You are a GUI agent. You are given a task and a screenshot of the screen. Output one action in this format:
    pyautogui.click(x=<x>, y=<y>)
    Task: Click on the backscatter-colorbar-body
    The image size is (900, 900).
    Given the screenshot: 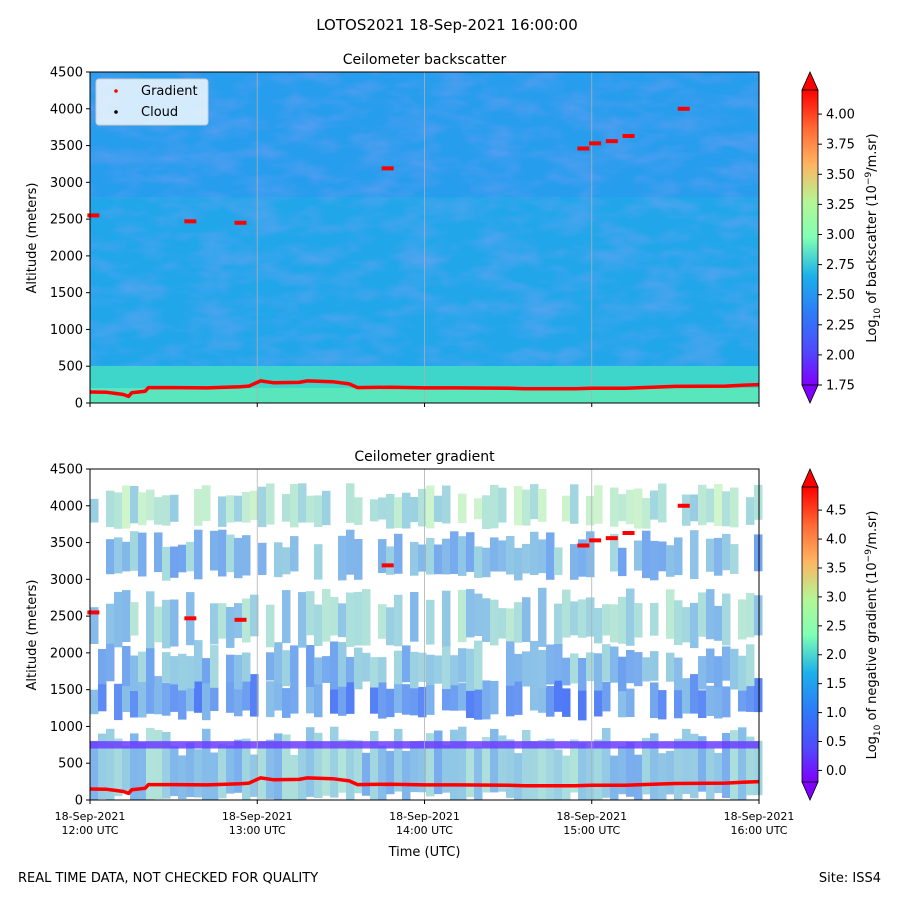 What is the action you would take?
    pyautogui.click(x=810, y=237)
    